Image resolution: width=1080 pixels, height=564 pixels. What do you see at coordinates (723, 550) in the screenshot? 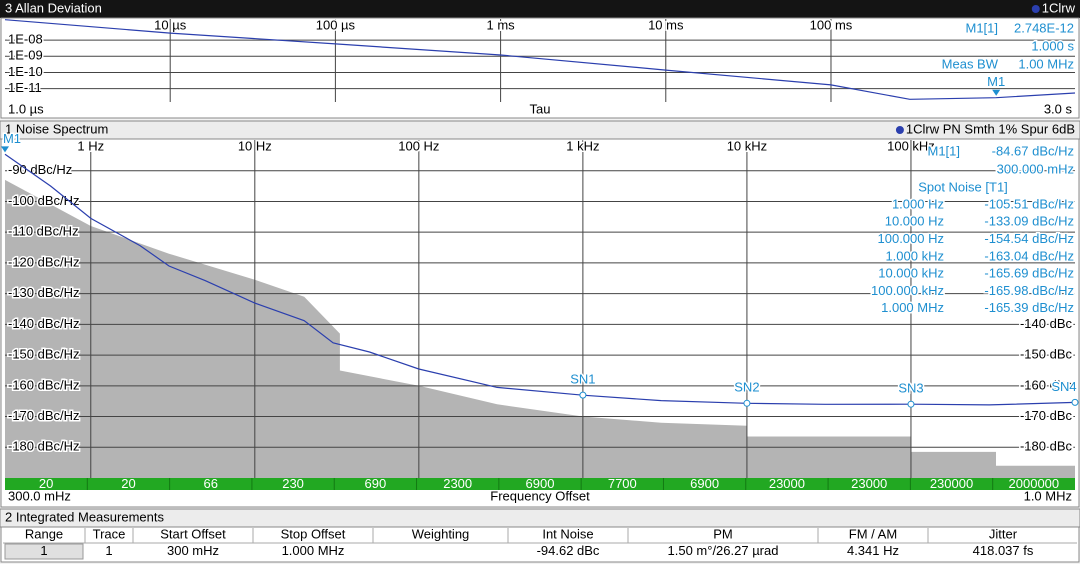
I see `cell-value: 1.50 m°/26.27 µrad` at bounding box center [723, 550].